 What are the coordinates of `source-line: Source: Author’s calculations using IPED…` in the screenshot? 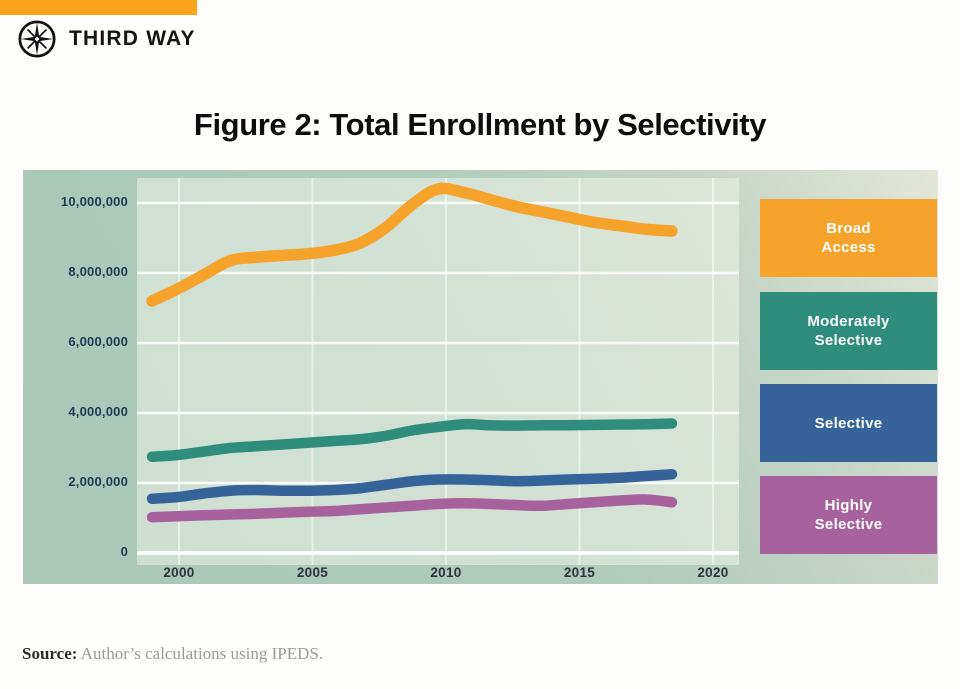 It's located at (172, 654).